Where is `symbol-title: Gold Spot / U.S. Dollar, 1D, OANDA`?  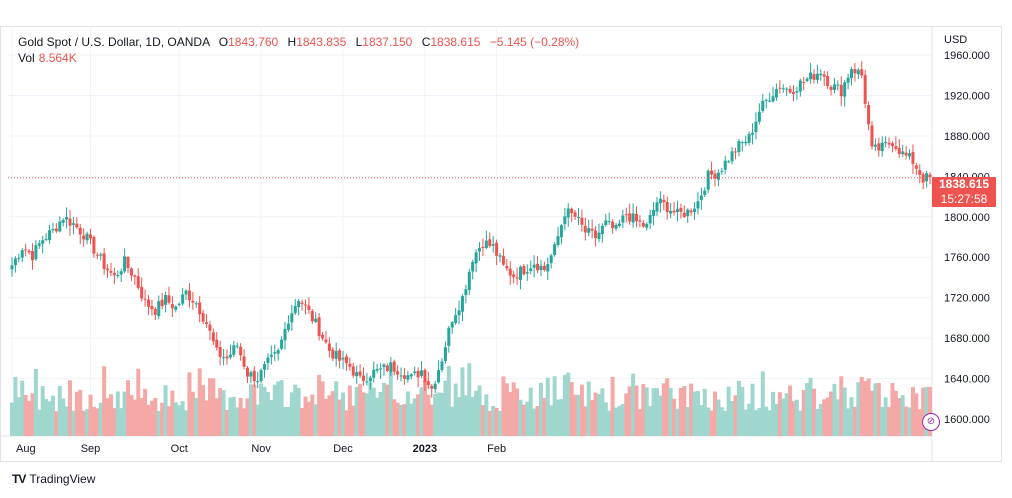
symbol-title: Gold Spot / U.S. Dollar, 1D, OANDA is located at coordinates (114, 42).